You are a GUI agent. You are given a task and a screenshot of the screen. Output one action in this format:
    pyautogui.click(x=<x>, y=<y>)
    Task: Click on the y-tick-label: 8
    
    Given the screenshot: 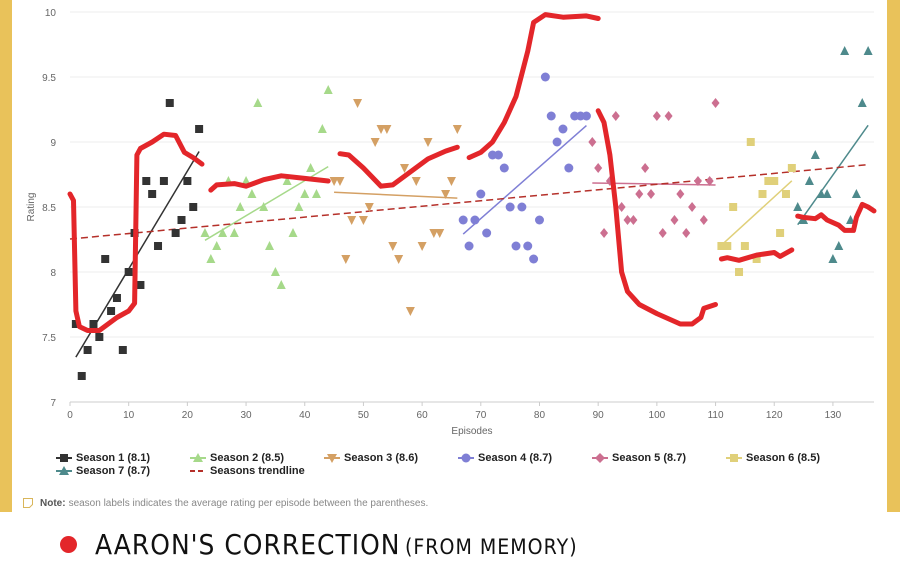 What is the action you would take?
    pyautogui.click(x=53, y=273)
    